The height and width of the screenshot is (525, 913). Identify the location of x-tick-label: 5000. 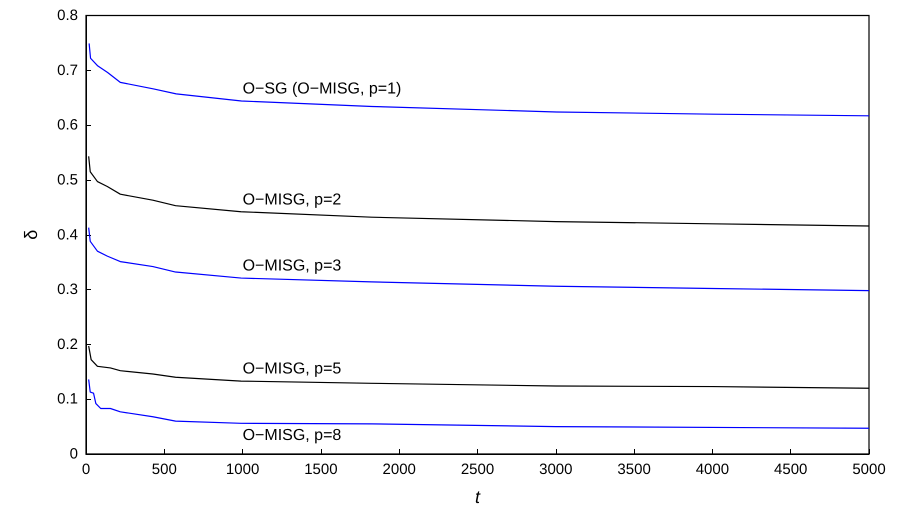
(869, 469).